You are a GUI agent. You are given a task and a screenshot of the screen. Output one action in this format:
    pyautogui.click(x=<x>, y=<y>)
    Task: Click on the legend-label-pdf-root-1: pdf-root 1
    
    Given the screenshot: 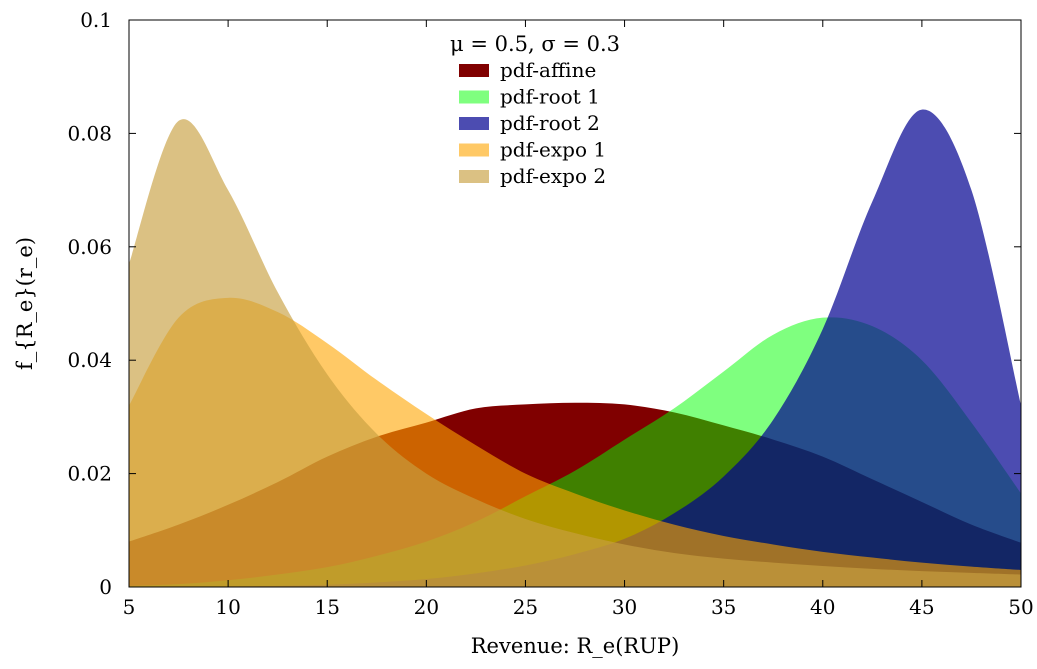 What is the action you would take?
    pyautogui.click(x=550, y=97)
    